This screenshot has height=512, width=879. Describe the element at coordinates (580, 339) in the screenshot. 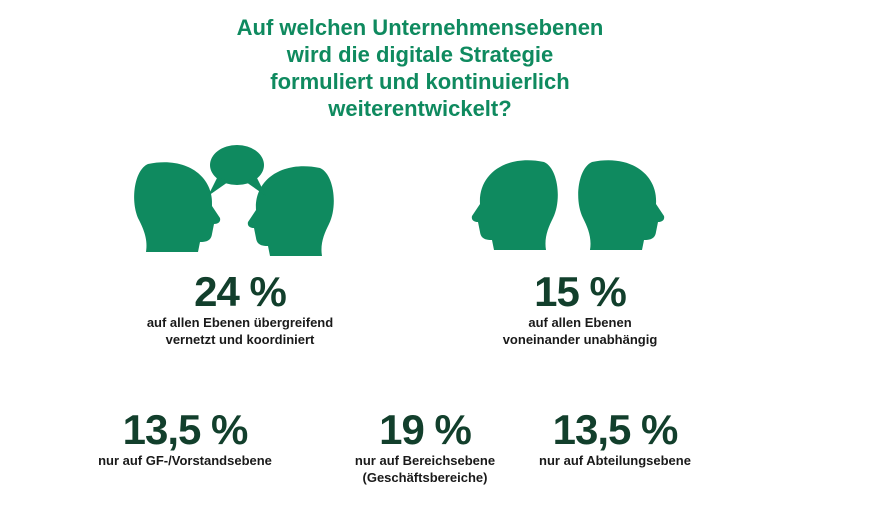

I see `stat-label-line: voneinander unabhängig` at that location.